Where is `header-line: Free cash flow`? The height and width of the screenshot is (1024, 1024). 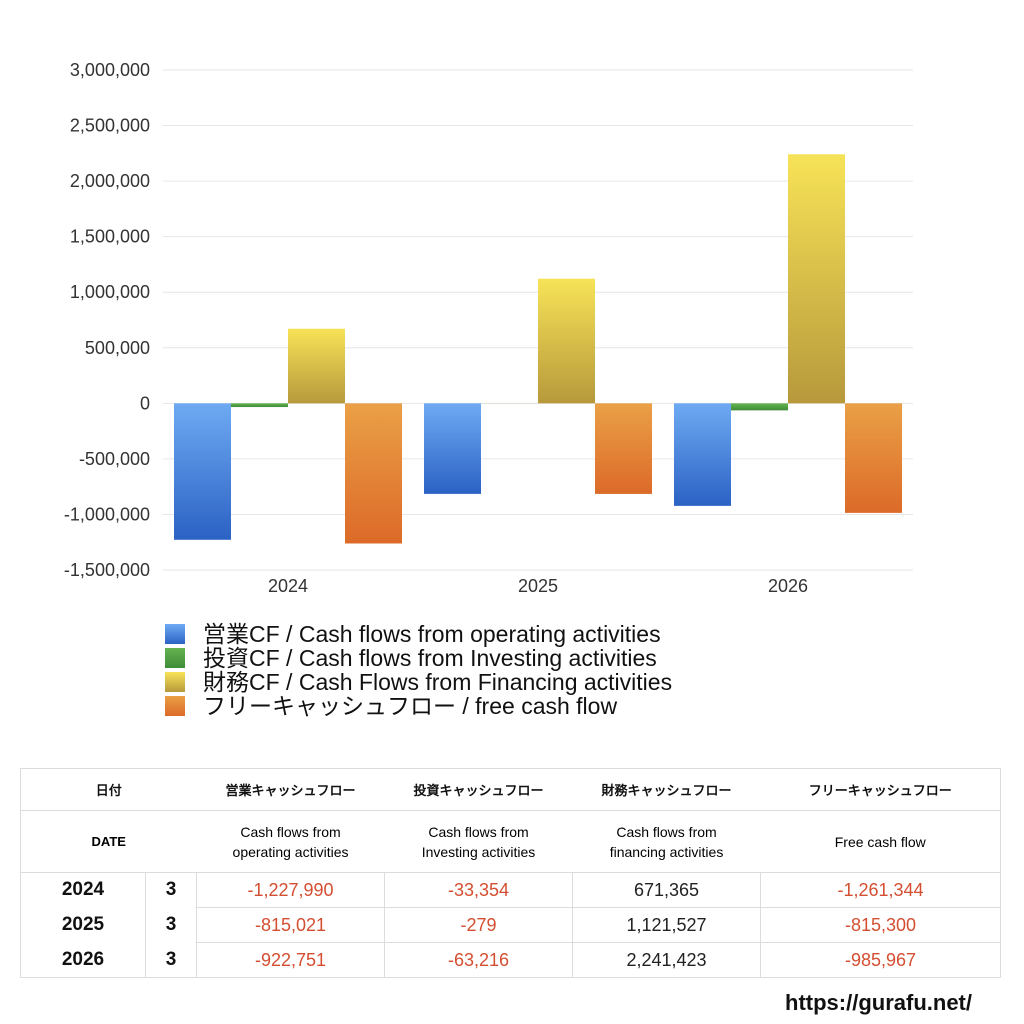 header-line: Free cash flow is located at coordinates (880, 841).